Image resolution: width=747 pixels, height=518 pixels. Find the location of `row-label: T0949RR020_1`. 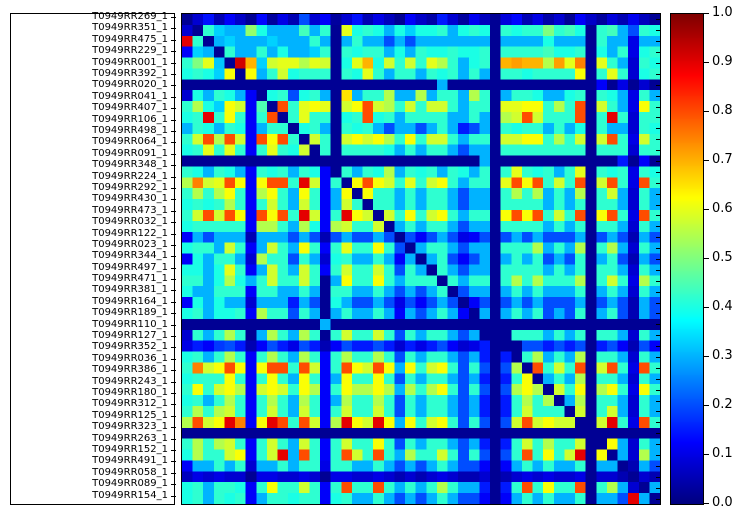

row-label: T0949RR020_1 is located at coordinates (130, 84).